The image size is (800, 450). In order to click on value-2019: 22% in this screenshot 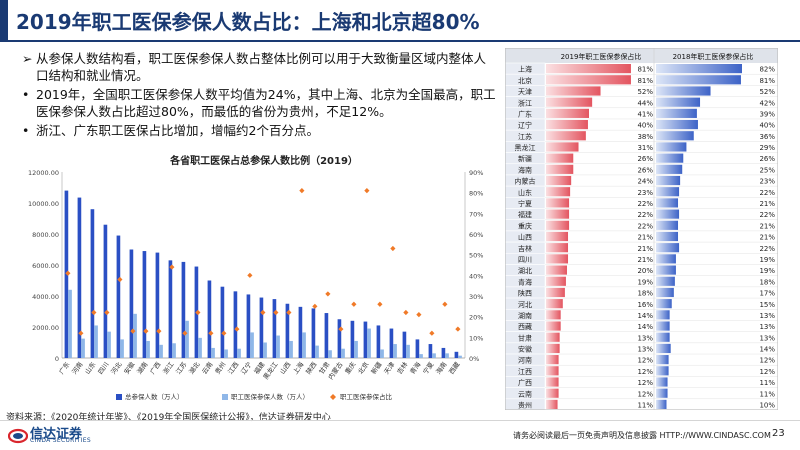, I will do `click(645, 204)`.